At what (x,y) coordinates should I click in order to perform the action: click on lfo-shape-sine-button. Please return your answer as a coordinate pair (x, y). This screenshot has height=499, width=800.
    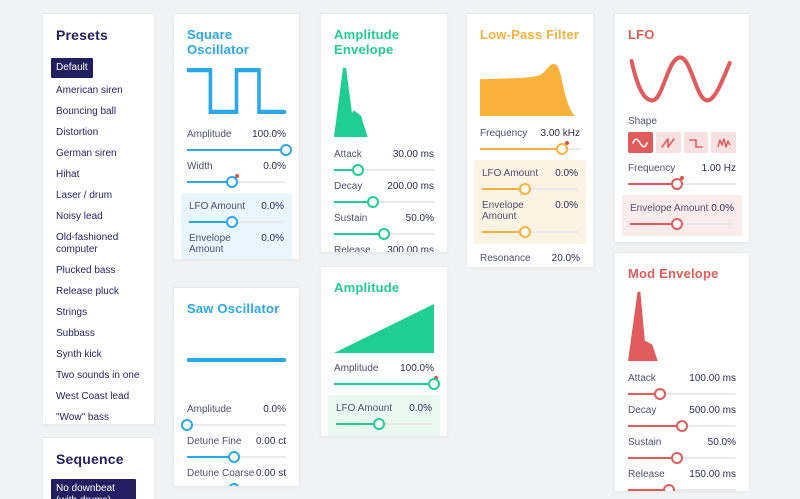
    Looking at the image, I should click on (640, 142).